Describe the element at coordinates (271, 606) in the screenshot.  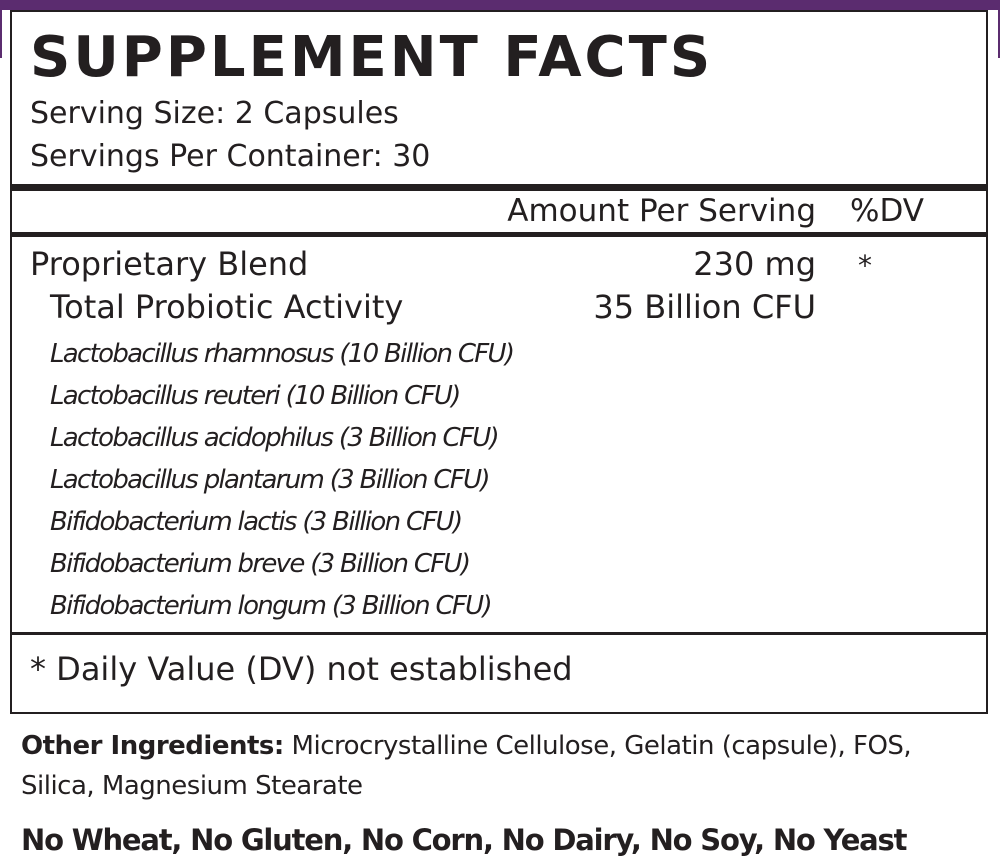
I see `strain-item: Bifidobacterium longum (3 Billion CFU)` at that location.